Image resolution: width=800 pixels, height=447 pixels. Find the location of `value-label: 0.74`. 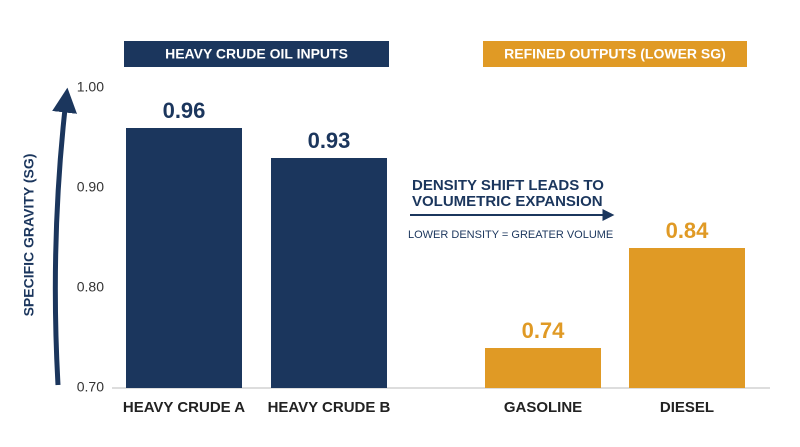

value-label: 0.74 is located at coordinates (544, 330).